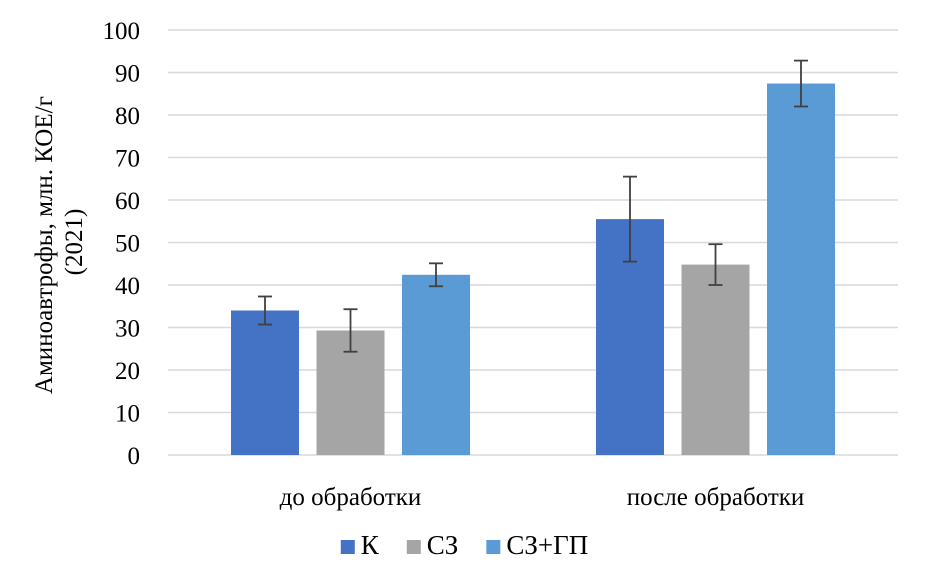 This screenshot has height=571, width=929. Describe the element at coordinates (74, 242) in the screenshot. I see `y-axis-label-line-2: (2021)` at that location.